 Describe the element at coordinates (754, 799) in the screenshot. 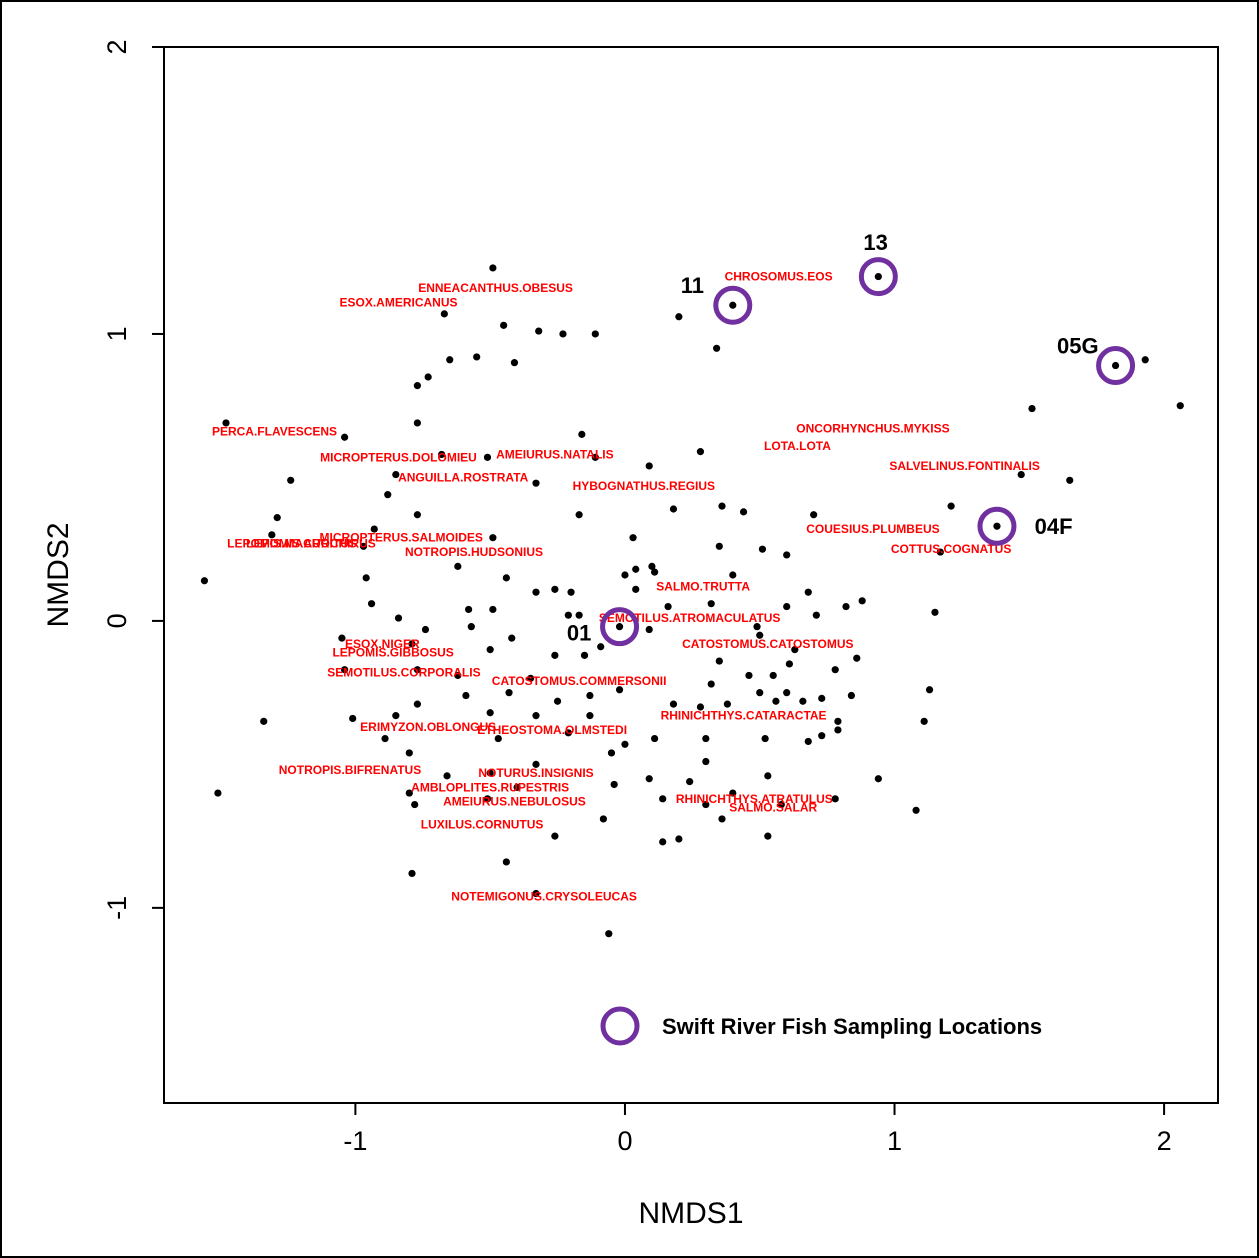

I see `species-label: RHINICHTHYS.ATRATULUS` at that location.